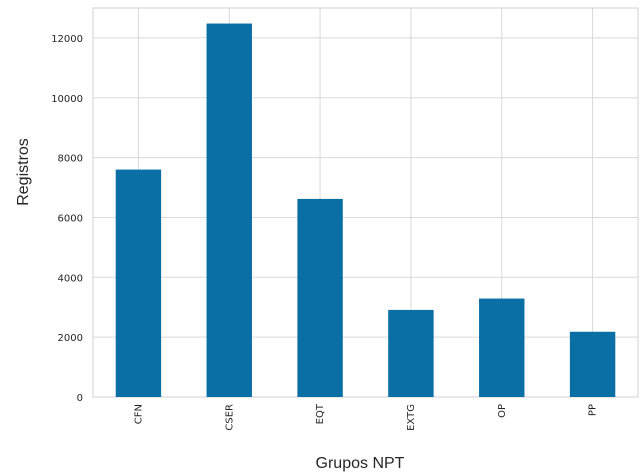  Describe the element at coordinates (67, 39) in the screenshot. I see `y-tick-label: 12000` at that location.